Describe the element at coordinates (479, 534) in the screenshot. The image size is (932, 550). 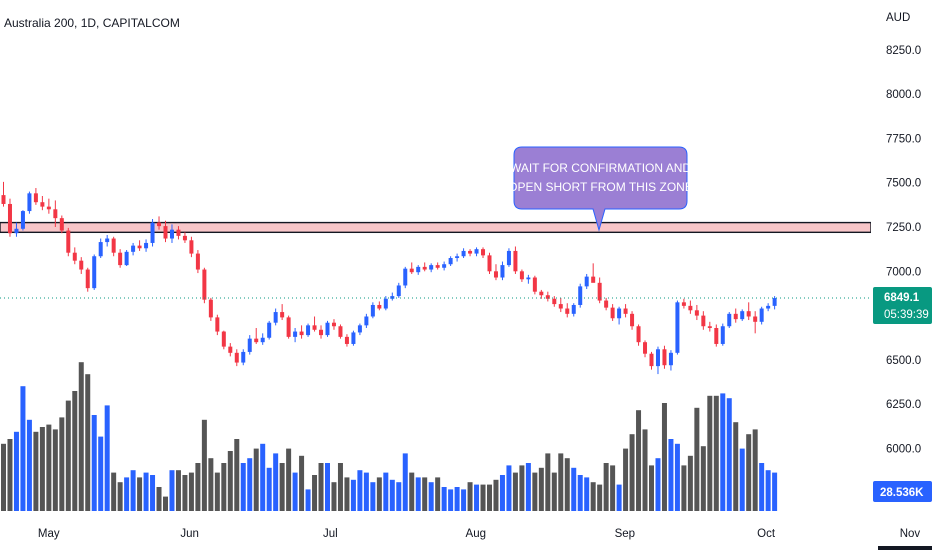
I see `time-axis: May Jun Jul Aug Sep Oct Nov` at that location.